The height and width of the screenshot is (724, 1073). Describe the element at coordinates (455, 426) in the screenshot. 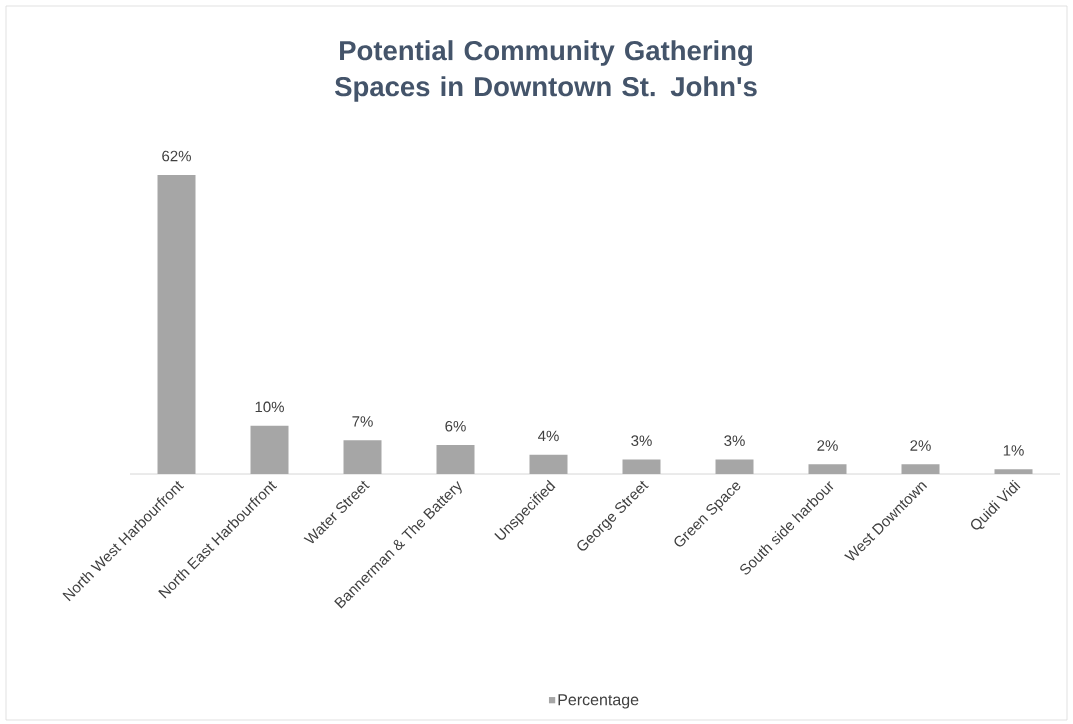

I see `data-label: 6%` at that location.